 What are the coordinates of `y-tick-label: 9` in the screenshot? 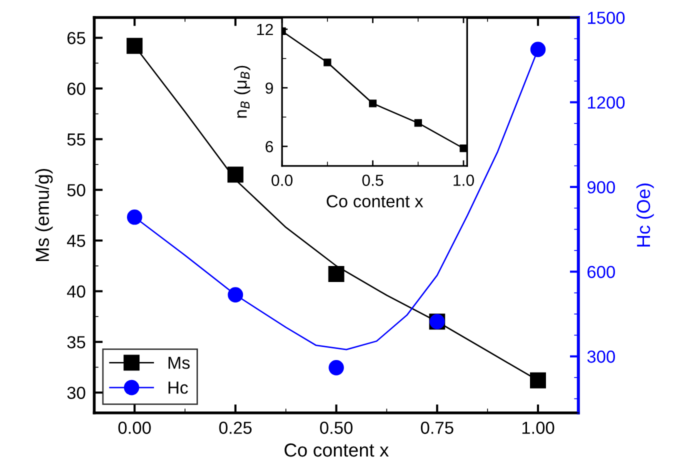 It's located at (269, 88).